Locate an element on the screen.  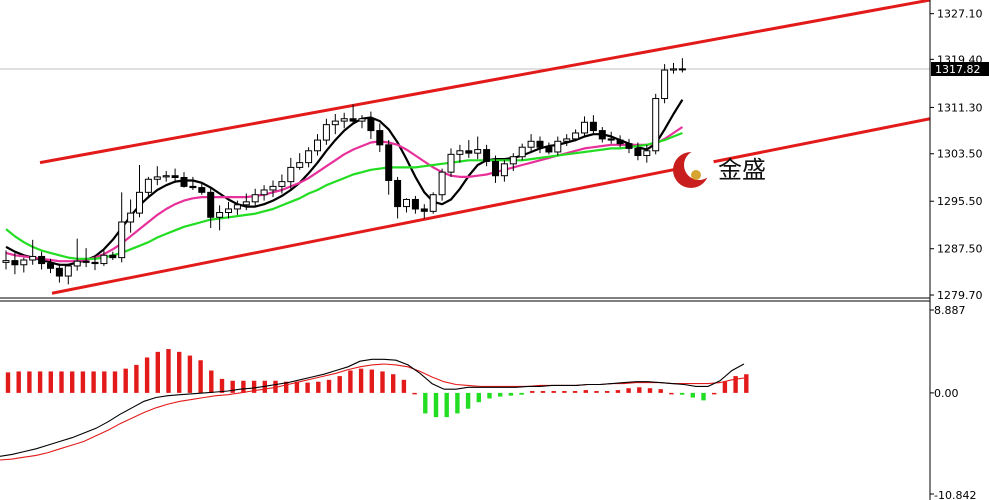
price-tick-label: 1279.70 is located at coordinates (960, 295).